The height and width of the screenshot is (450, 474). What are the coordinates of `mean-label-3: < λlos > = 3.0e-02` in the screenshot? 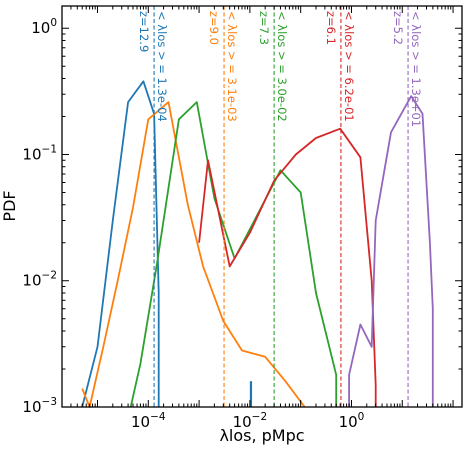 It's located at (282, 66).